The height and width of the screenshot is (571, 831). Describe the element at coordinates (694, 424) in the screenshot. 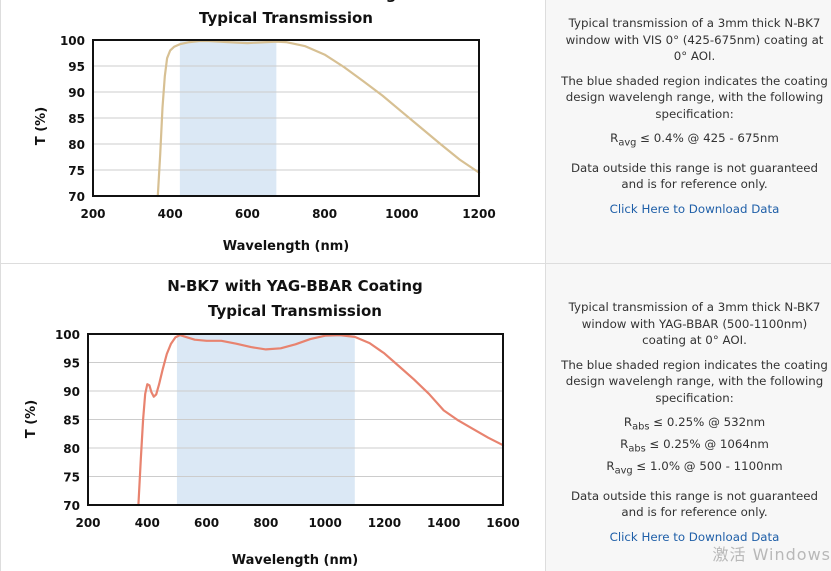

I see `spec-line: Rabs ≤ 0.25% @ 532nm` at that location.